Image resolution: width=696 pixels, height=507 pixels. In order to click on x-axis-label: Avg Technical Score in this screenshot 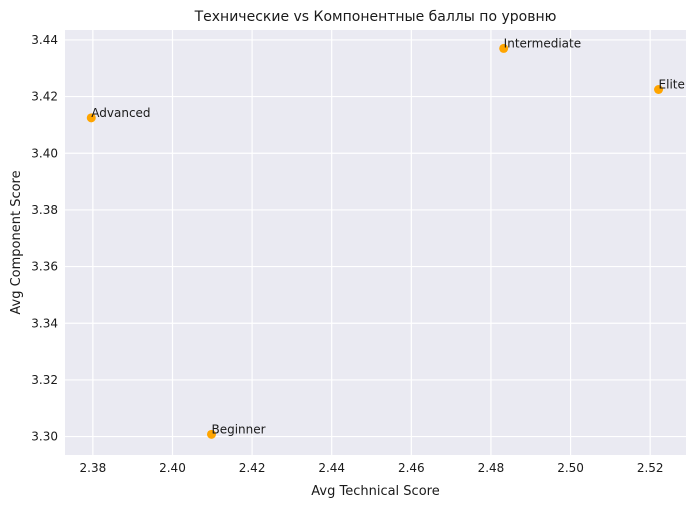, I will do `click(375, 491)`.